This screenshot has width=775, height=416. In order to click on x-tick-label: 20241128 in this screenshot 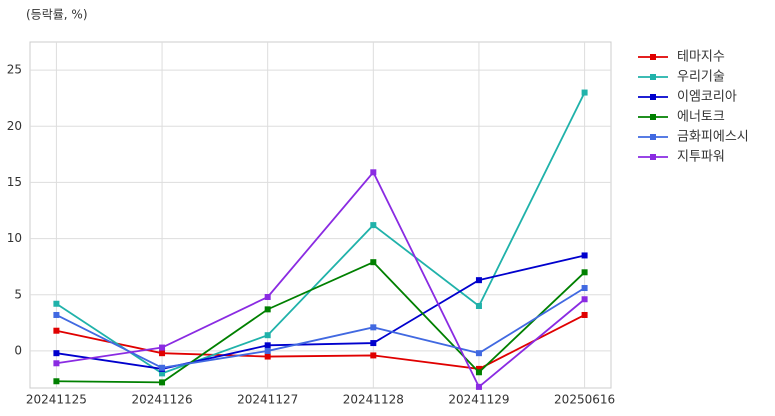, I will do `click(373, 400)`.